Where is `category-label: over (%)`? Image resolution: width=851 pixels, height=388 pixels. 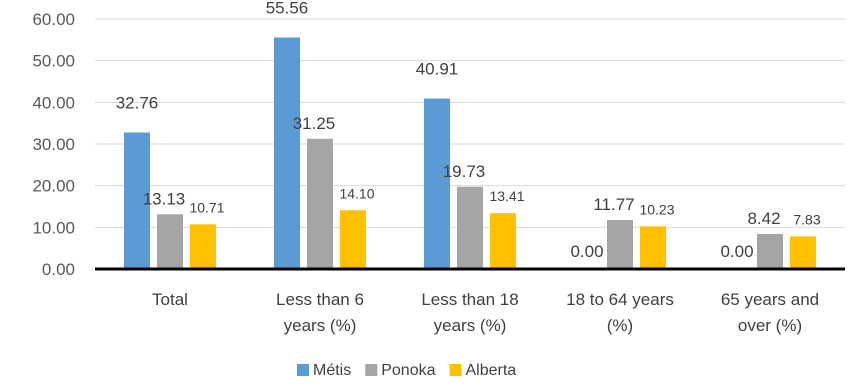 category-label: over (%) is located at coordinates (770, 325).